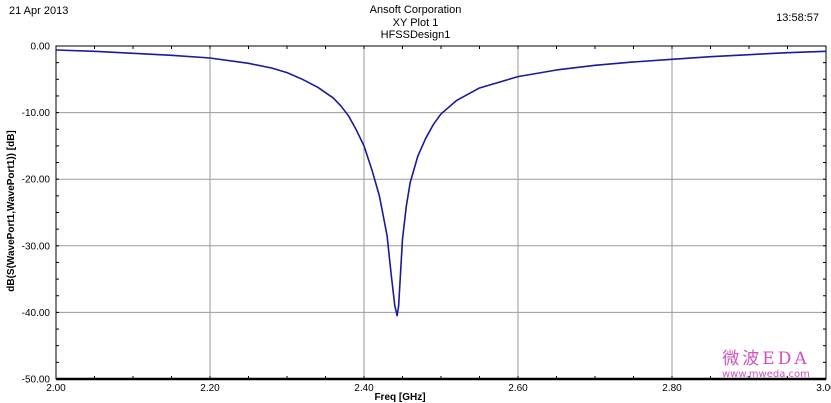  Describe the element at coordinates (36, 113) in the screenshot. I see `y-tick-label: -10.00` at that location.